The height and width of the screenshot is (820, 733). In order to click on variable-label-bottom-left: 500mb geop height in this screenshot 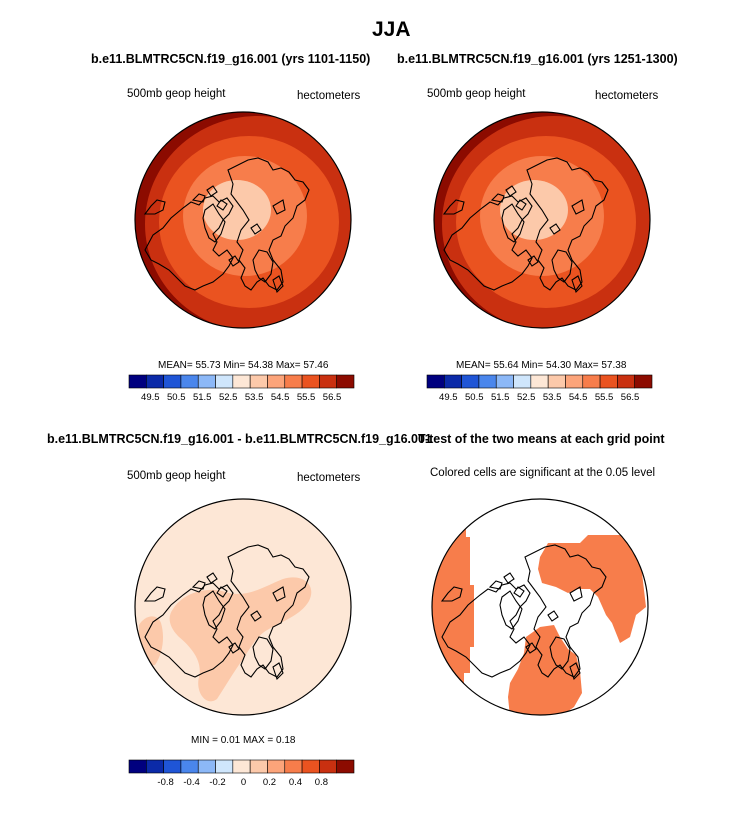, I will do `click(176, 476)`.